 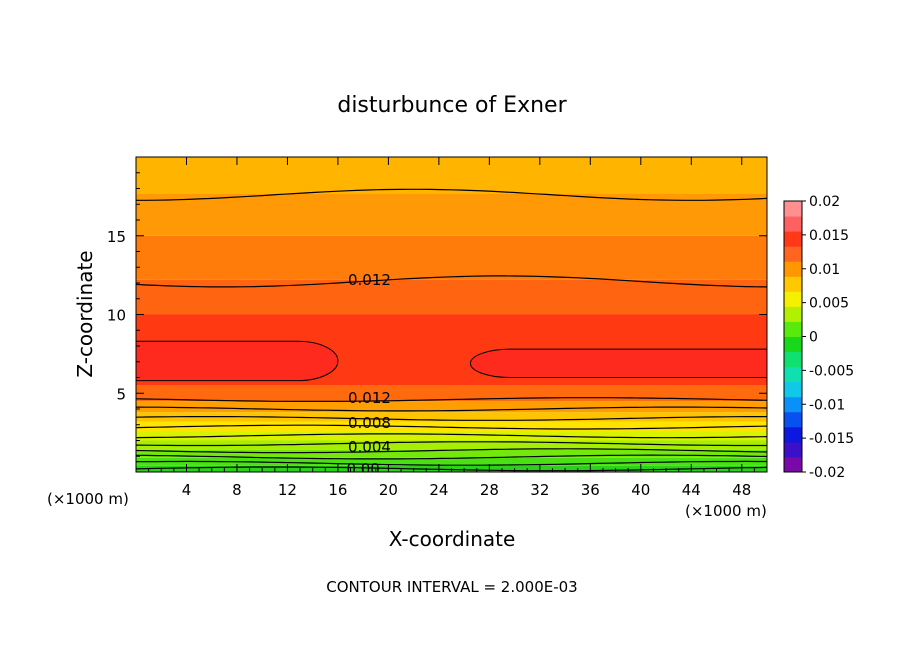 I want to click on contour-interval-note: CONTOUR INTERVAL = 2.000E-03, so click(x=451, y=587).